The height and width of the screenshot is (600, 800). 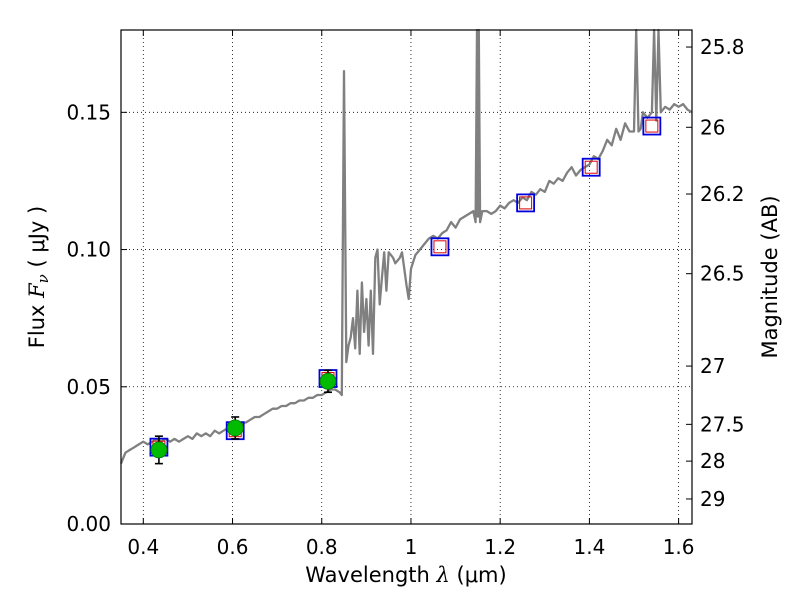 What do you see at coordinates (712, 127) in the screenshot?
I see `mag-tick-label: 26` at bounding box center [712, 127].